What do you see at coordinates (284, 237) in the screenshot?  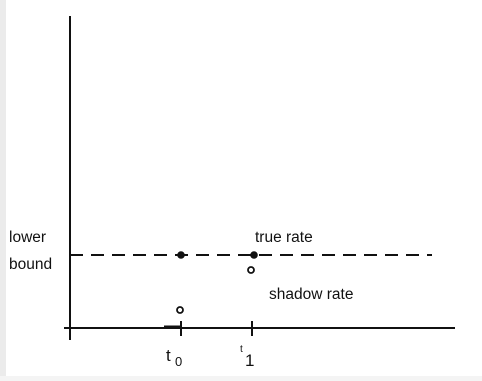 I see `true-rate-label: true rate` at bounding box center [284, 237].